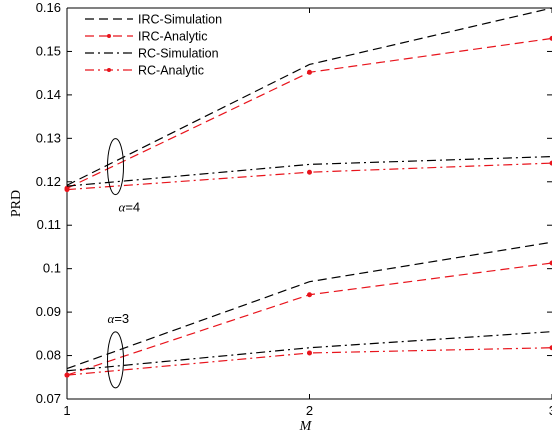  I want to click on annotation-label: α=3, so click(119, 318).